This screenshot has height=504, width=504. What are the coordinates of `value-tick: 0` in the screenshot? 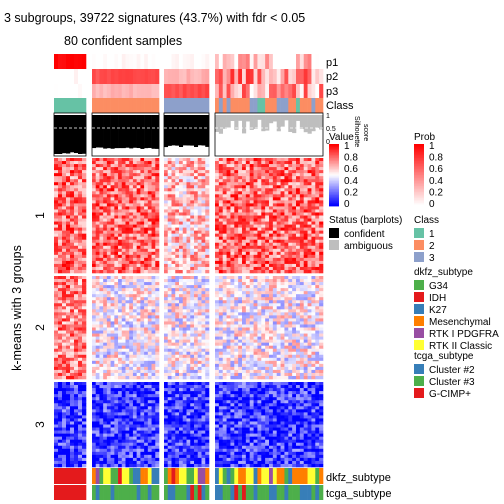 It's located at (347, 204).